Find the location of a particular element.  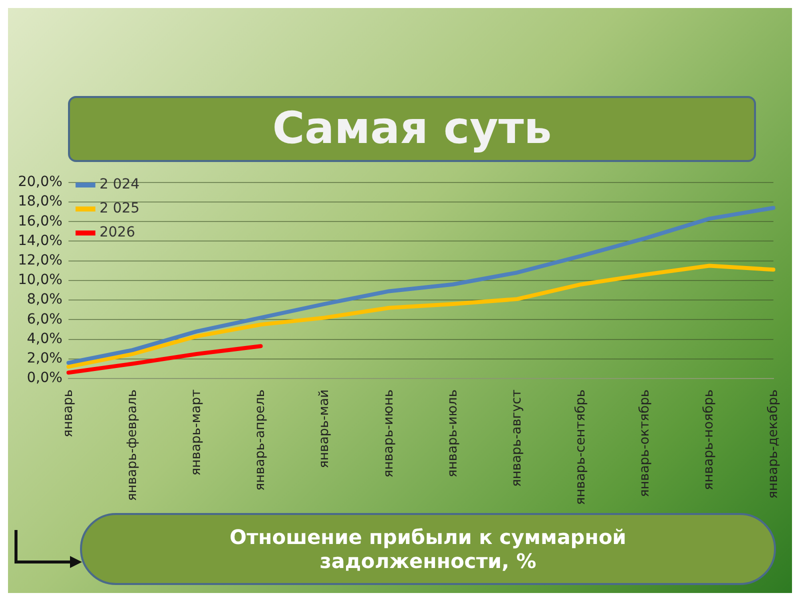

y-tick-label: 4,0% is located at coordinates (44, 338).